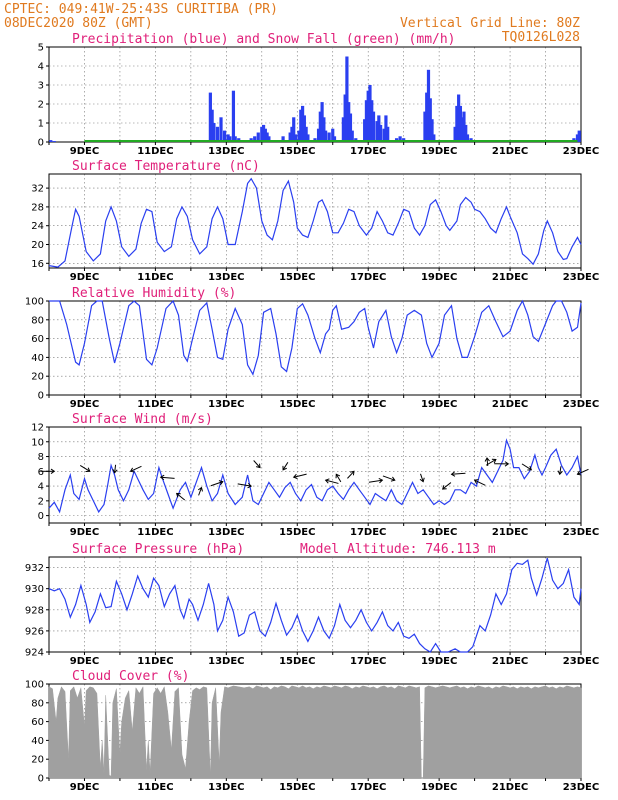 Image resolution: width=618 pixels, height=800 pixels. What do you see at coordinates (37, 207) in the screenshot?
I see `ytick-label: 28` at bounding box center [37, 207].